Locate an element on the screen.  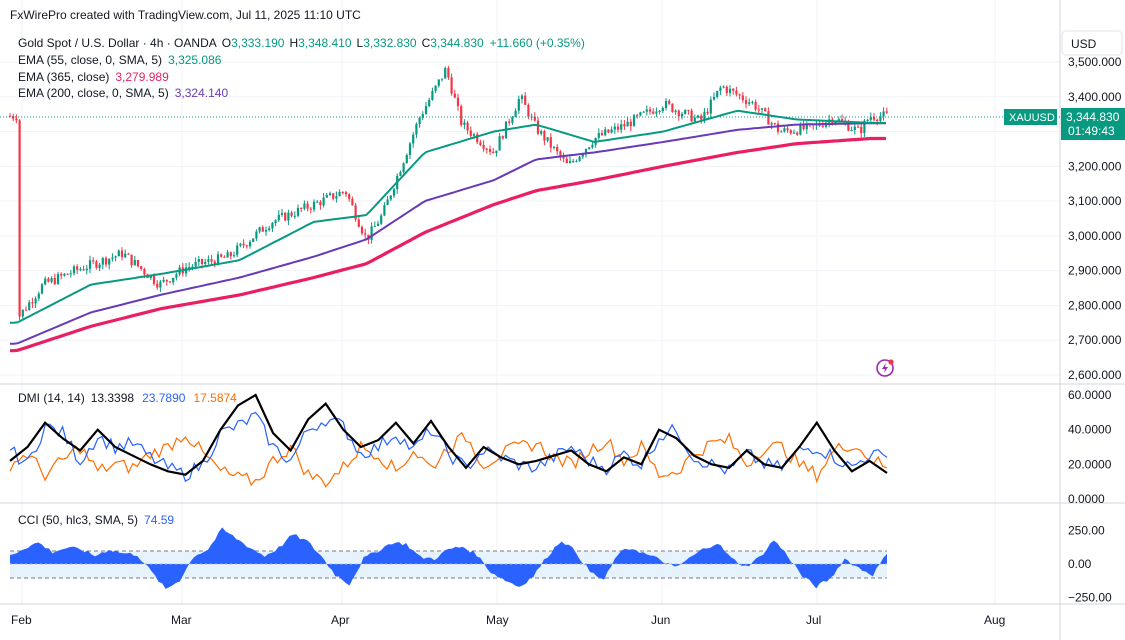
price-tag-value: 3,344.830 is located at coordinates (1093, 117).